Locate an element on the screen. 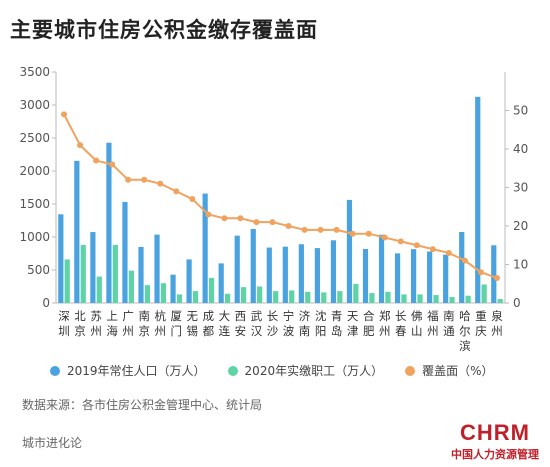 The image size is (550, 467). x-tick-label: 海 is located at coordinates (112, 331).